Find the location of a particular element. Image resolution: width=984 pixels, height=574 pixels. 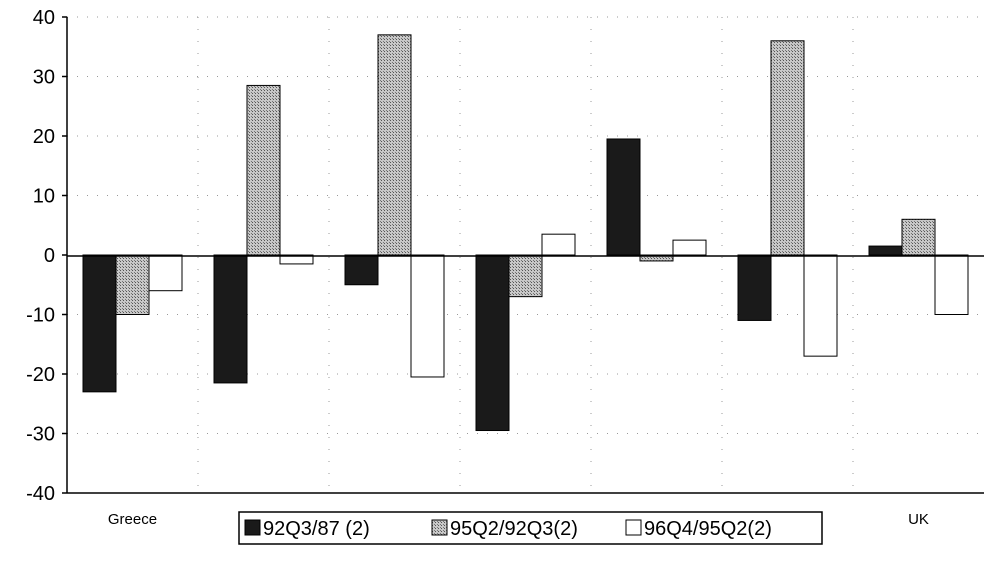

y-tick-label: 20 is located at coordinates (44, 137).